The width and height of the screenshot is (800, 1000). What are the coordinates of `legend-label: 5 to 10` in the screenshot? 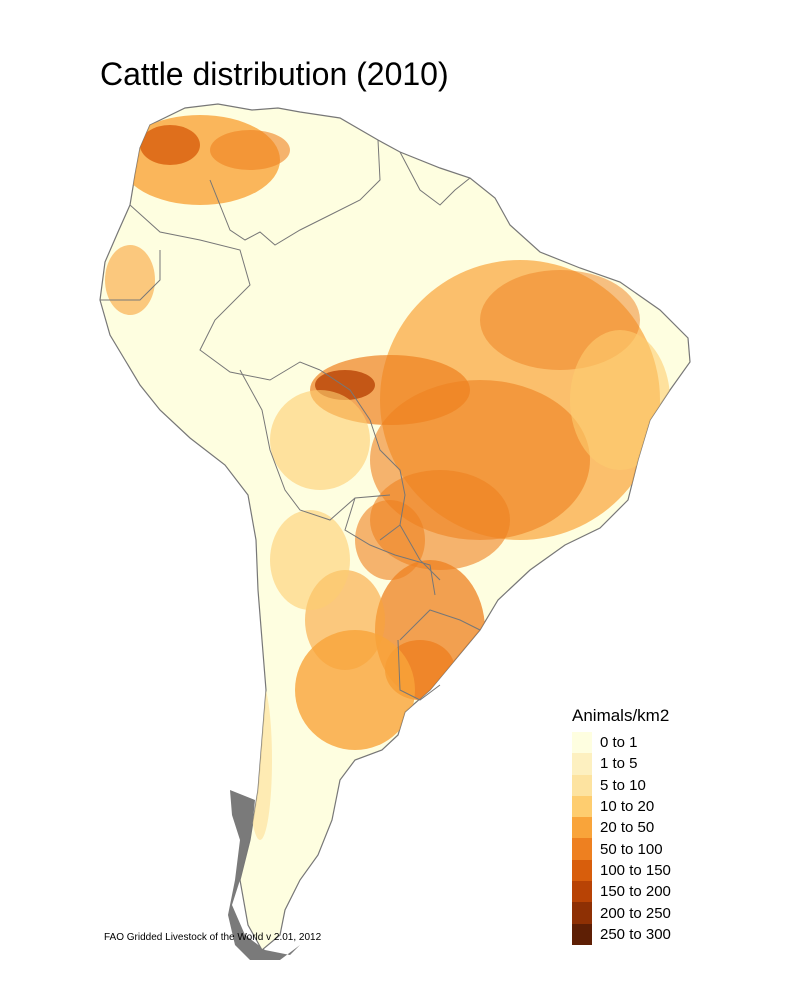 It's located at (623, 785).